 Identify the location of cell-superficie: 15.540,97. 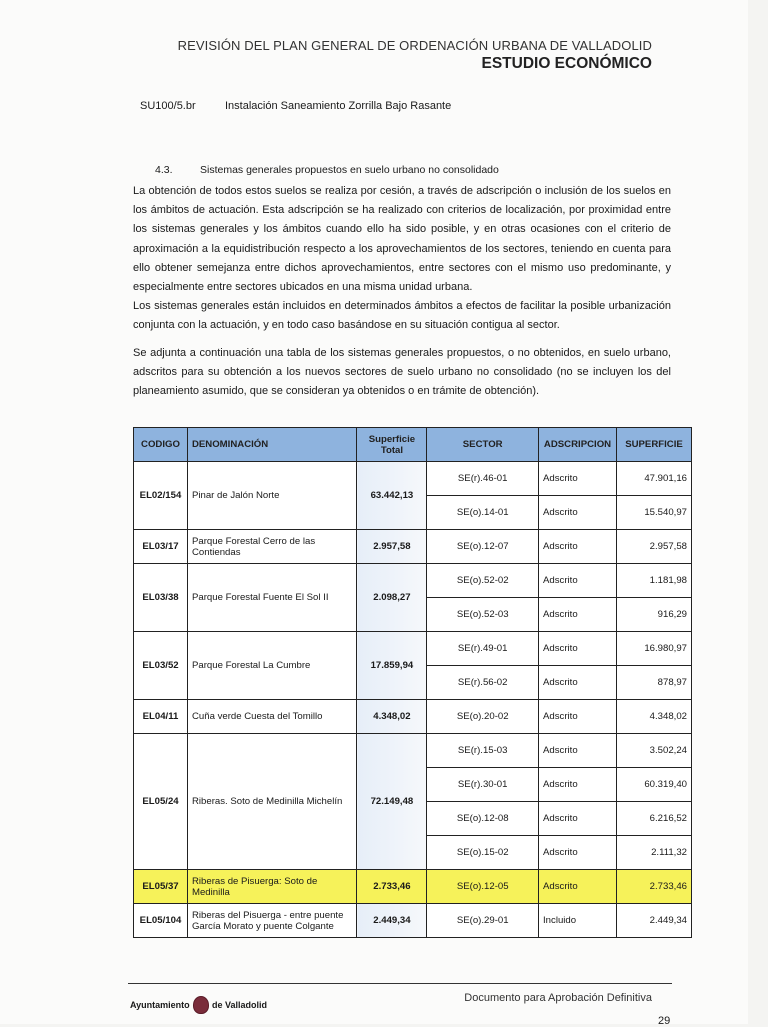
(654, 512).